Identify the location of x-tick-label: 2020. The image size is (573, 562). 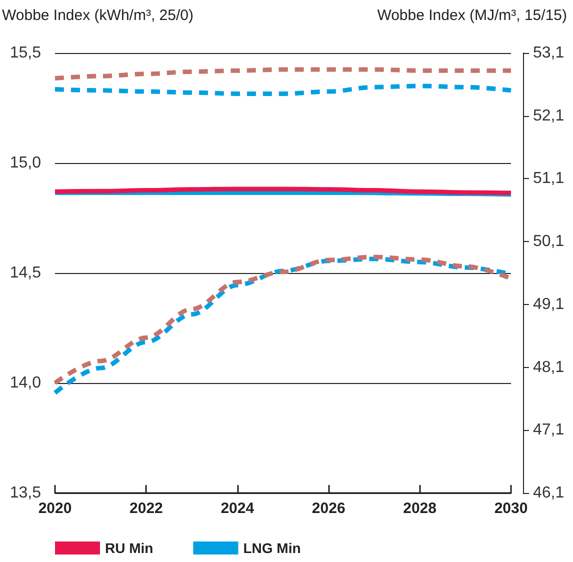
(55, 508).